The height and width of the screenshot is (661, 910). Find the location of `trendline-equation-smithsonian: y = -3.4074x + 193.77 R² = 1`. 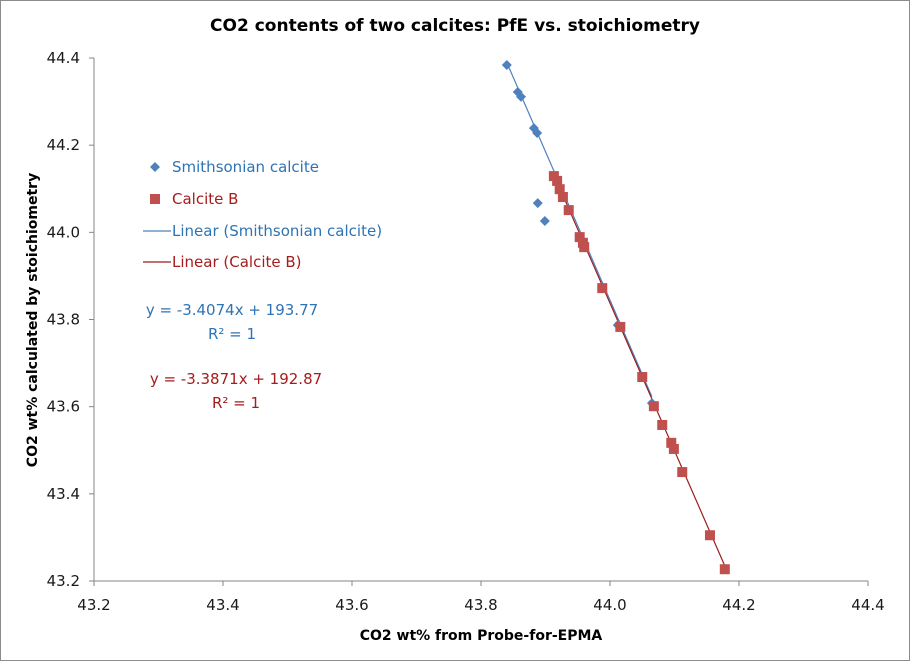

trendline-equation-smithsonian: y = -3.4074x + 193.77 R² = 1 is located at coordinates (232, 322).